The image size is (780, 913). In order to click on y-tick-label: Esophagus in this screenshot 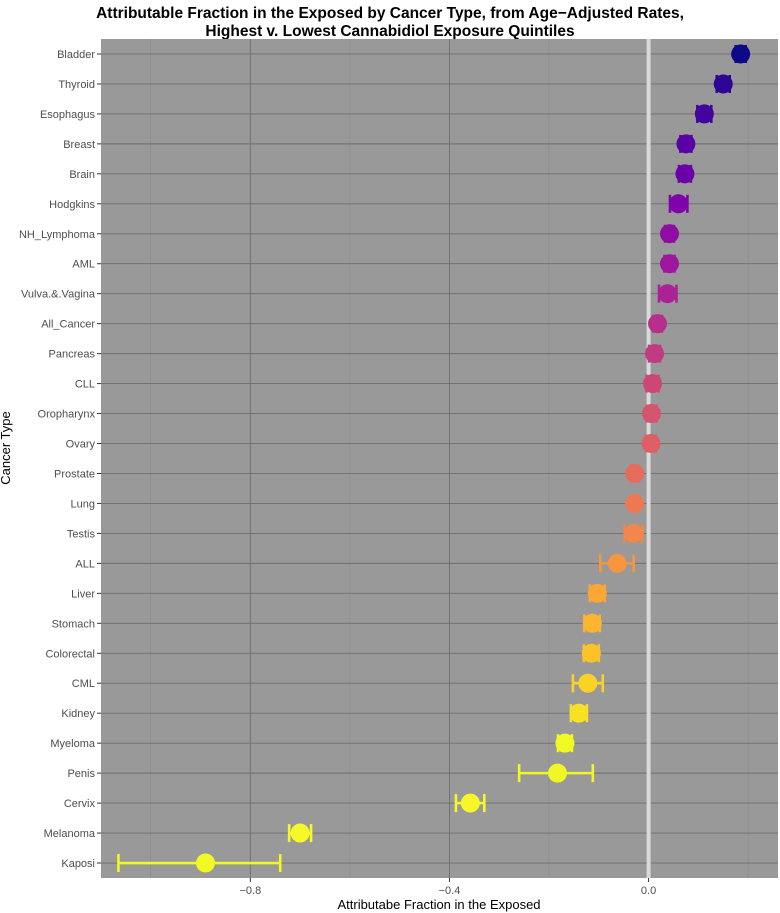, I will do `click(68, 115)`.